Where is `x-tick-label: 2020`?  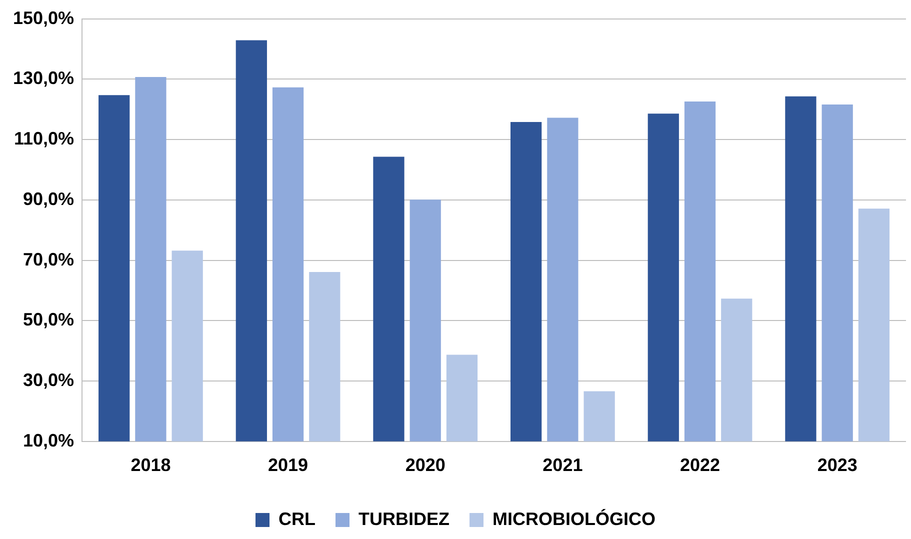
x-tick-label: 2020 is located at coordinates (425, 465).